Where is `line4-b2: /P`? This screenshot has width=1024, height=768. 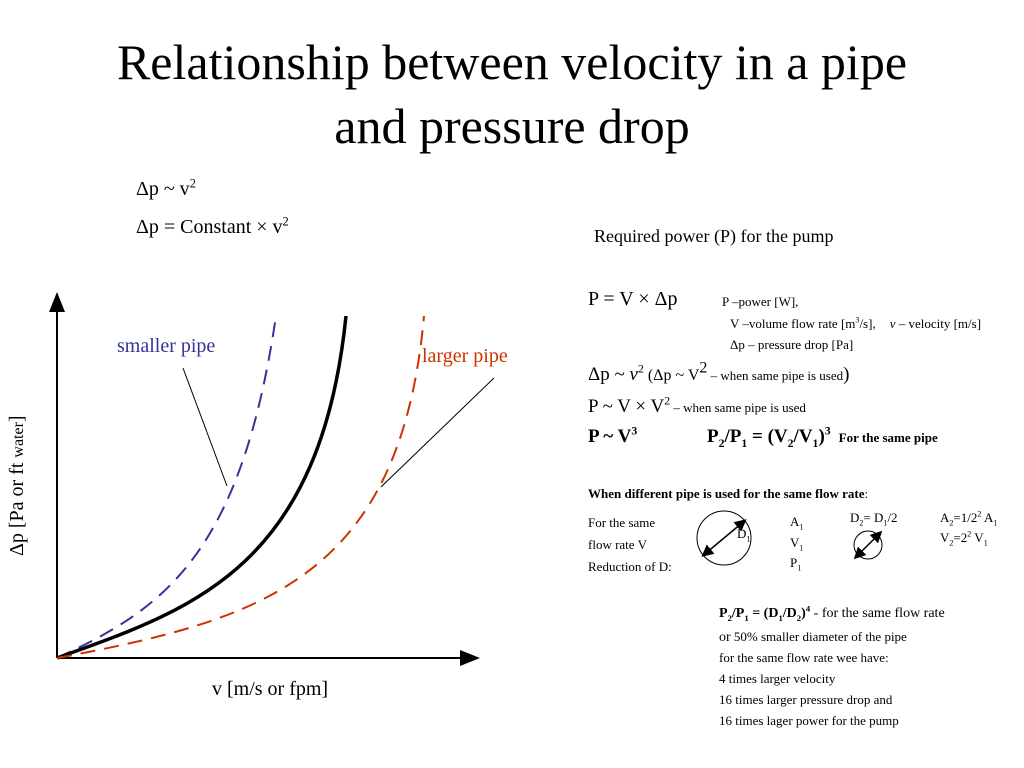 line4-b2: /P is located at coordinates (733, 436).